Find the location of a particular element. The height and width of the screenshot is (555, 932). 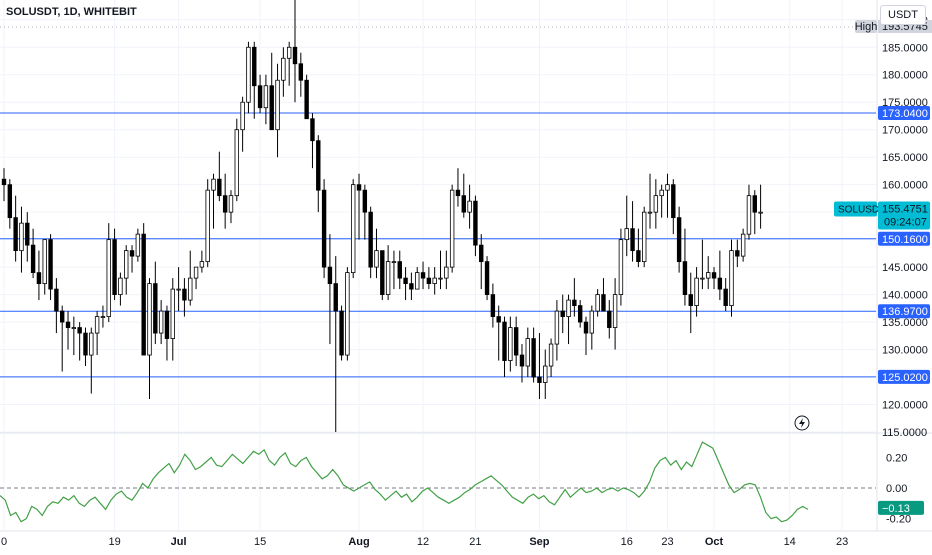

time-tick-label: 12 is located at coordinates (423, 542).